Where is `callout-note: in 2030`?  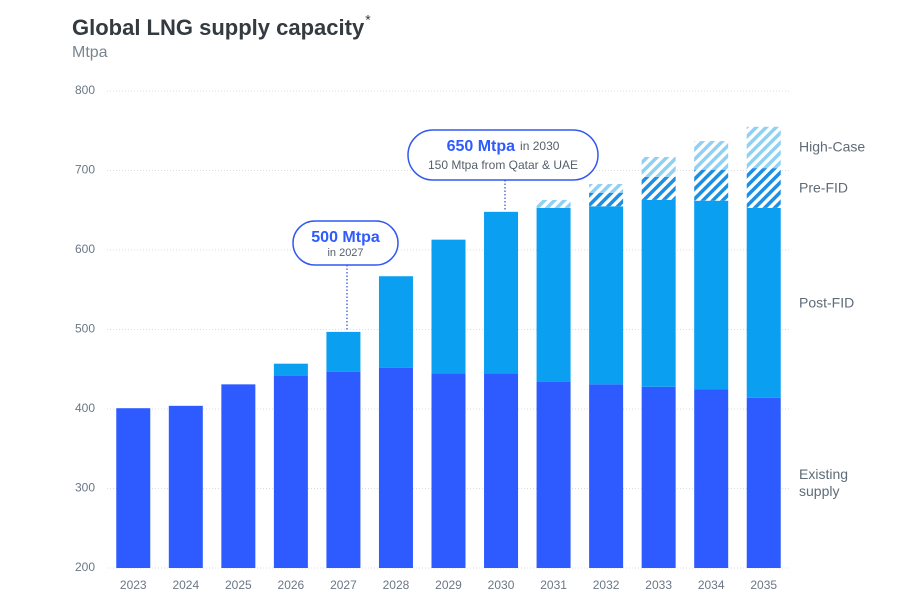
callout-note: in 2030 is located at coordinates (540, 146).